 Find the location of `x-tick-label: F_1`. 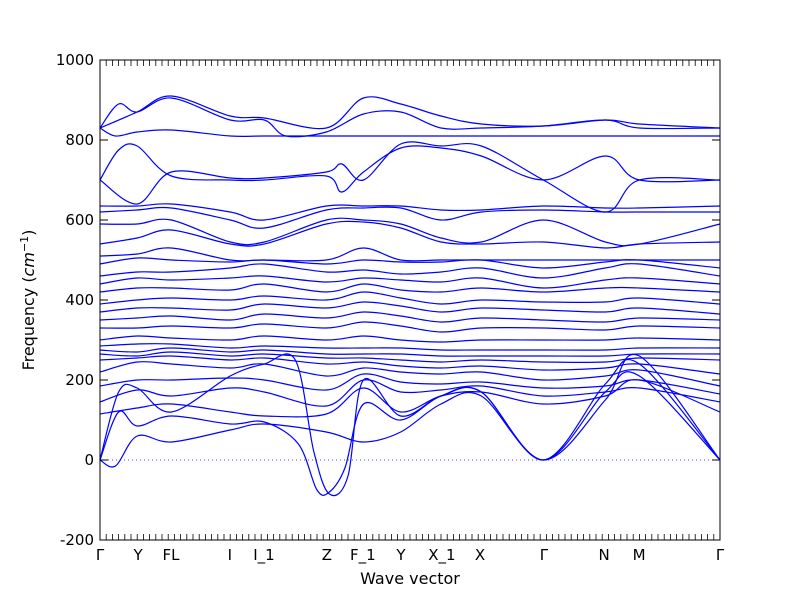

x-tick-label: F_1 is located at coordinates (363, 555).